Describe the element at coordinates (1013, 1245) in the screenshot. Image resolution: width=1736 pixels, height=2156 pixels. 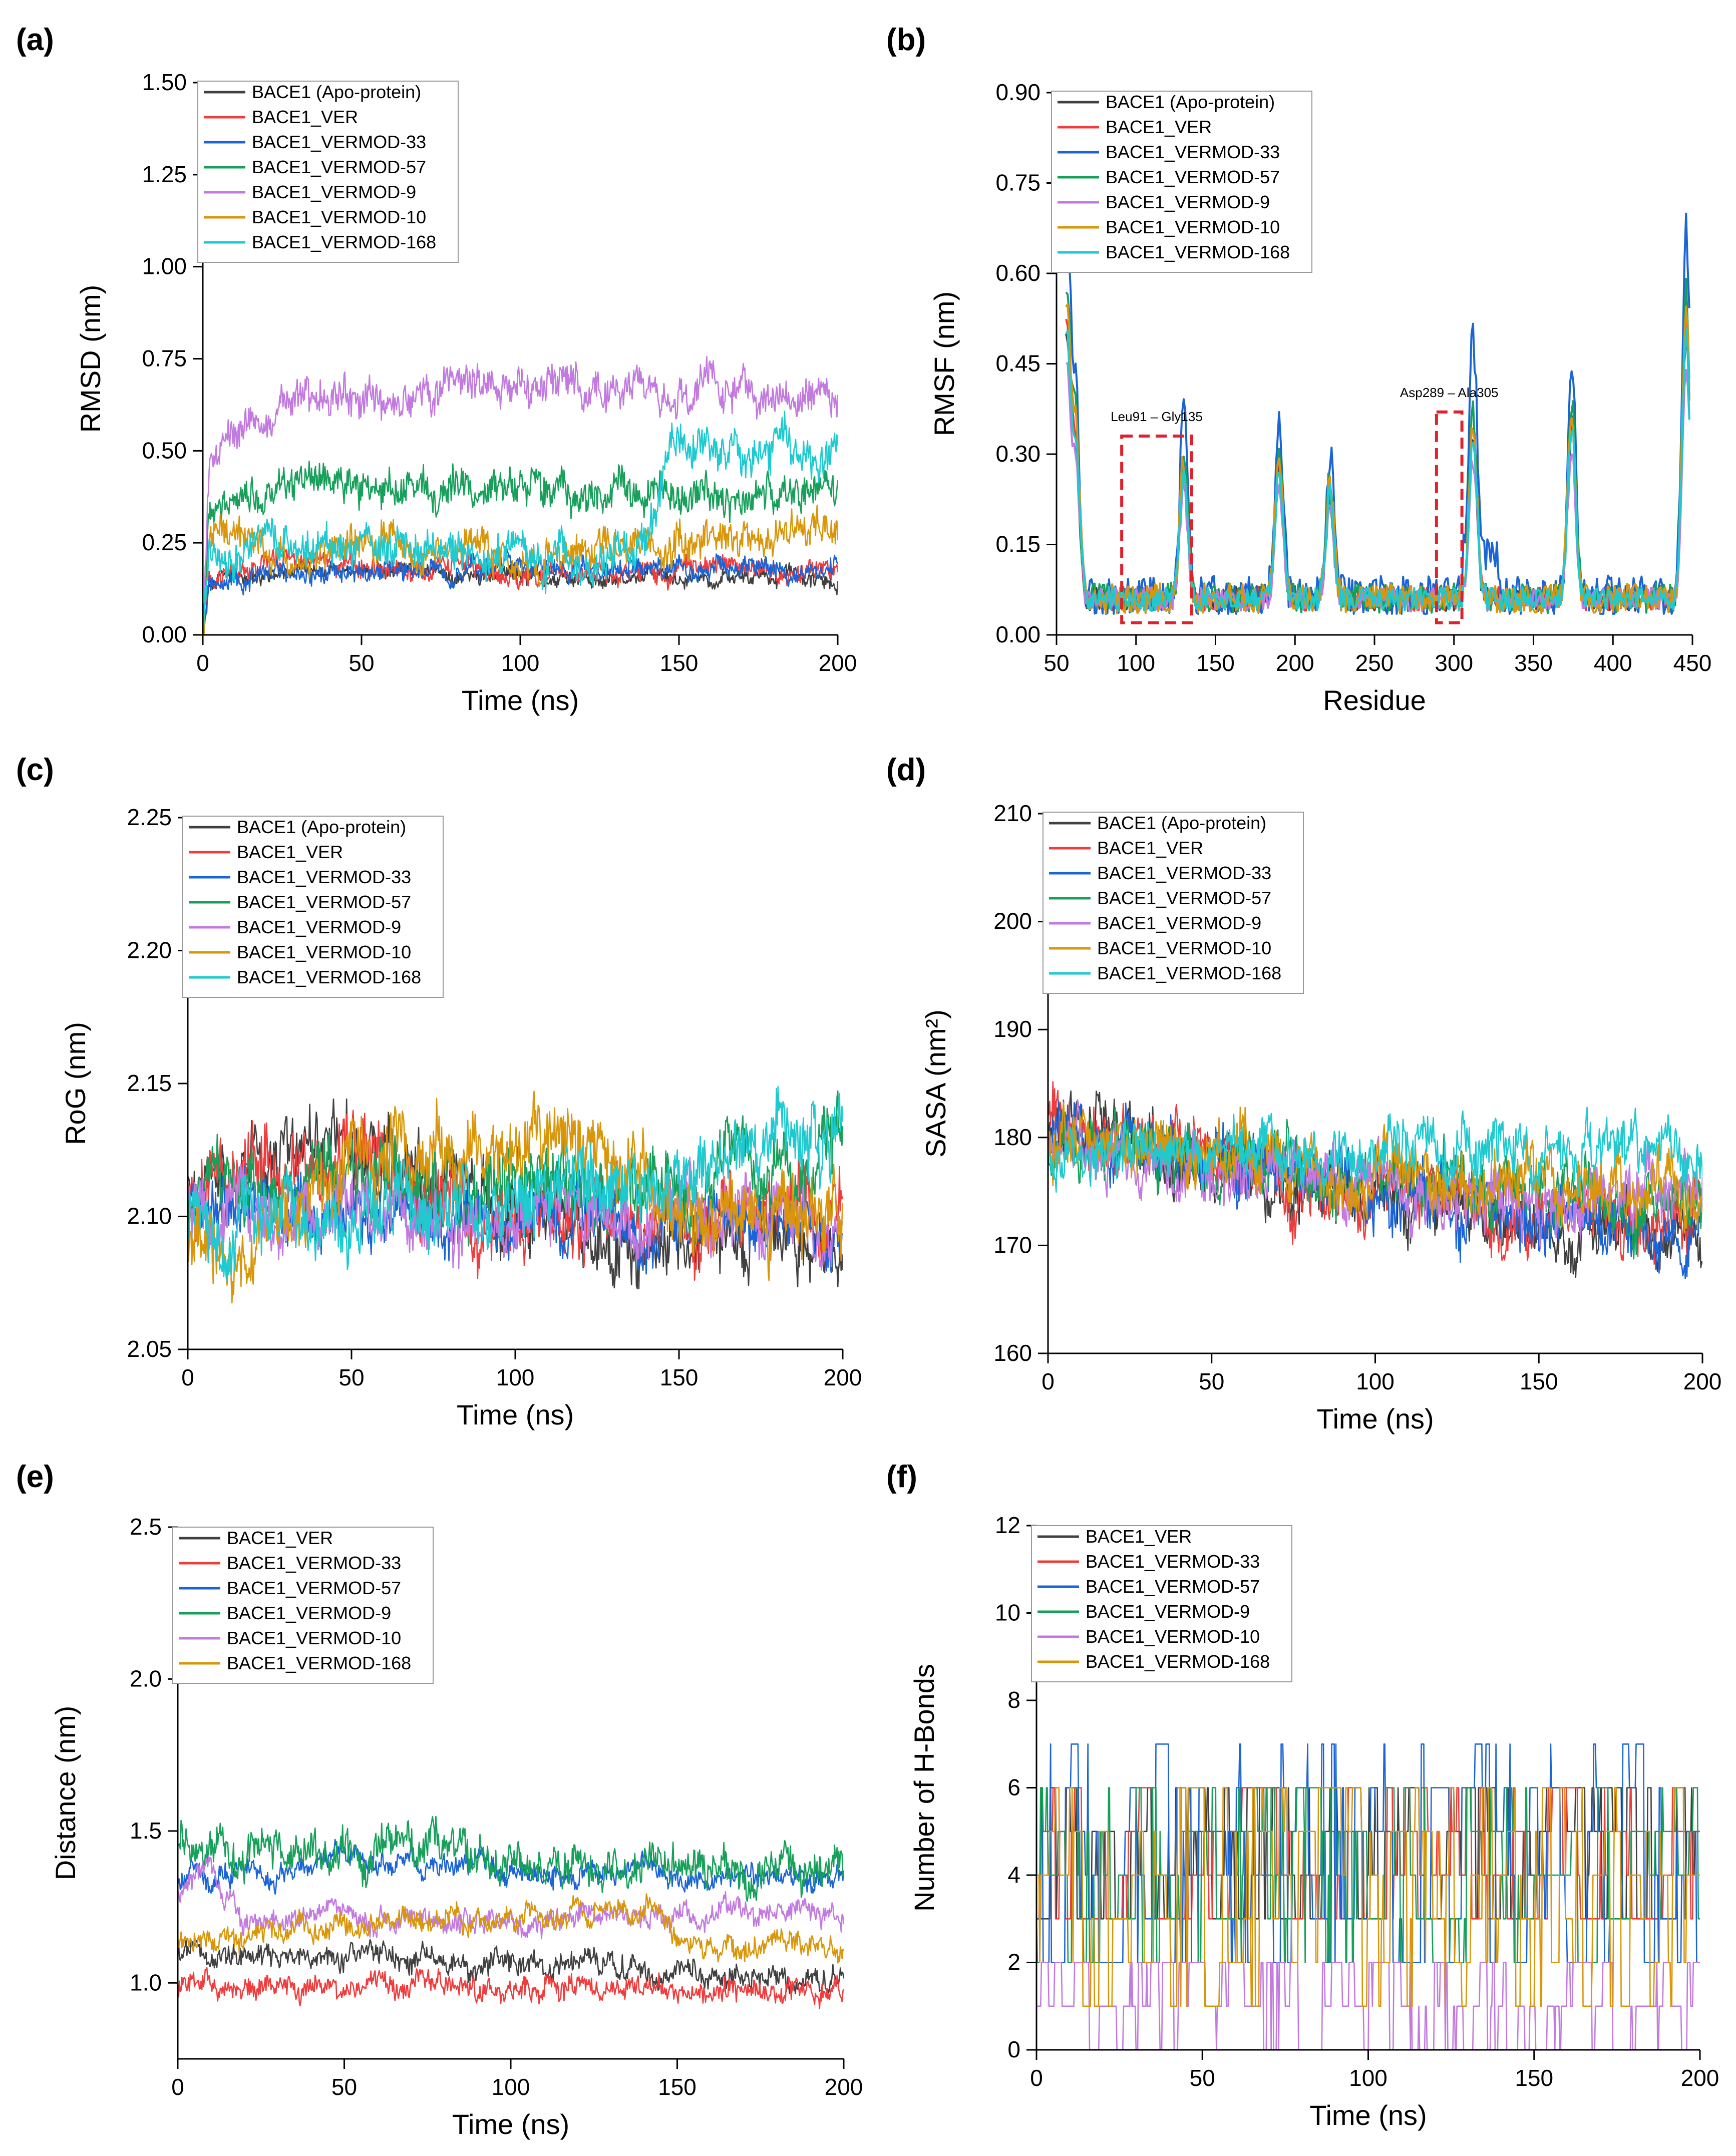
I see `y-tick-label: 170` at that location.